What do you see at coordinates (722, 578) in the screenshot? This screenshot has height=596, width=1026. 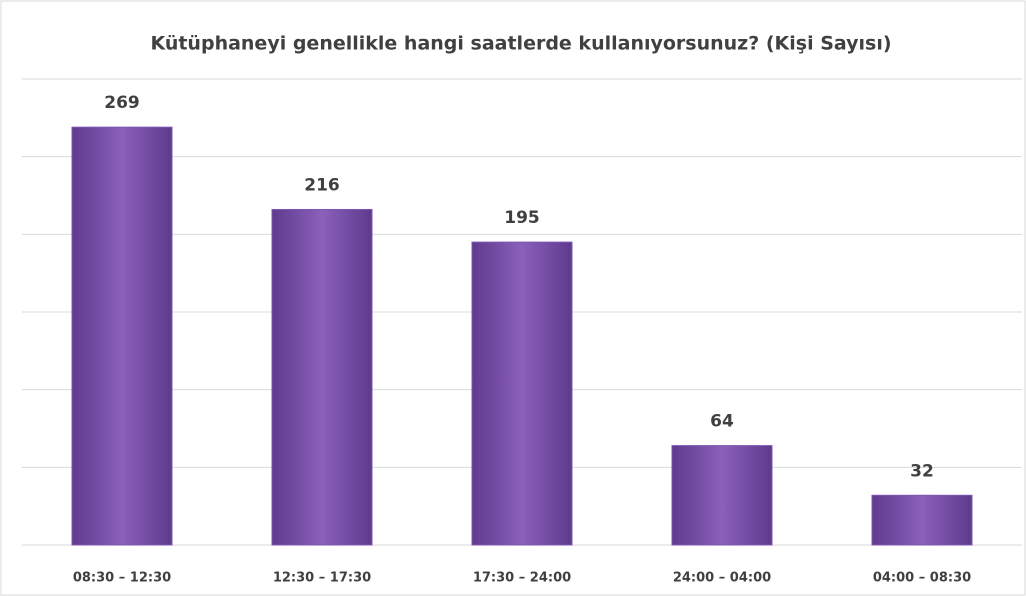 I see `x-tick-label: 24:00 – 04:00` at bounding box center [722, 578].